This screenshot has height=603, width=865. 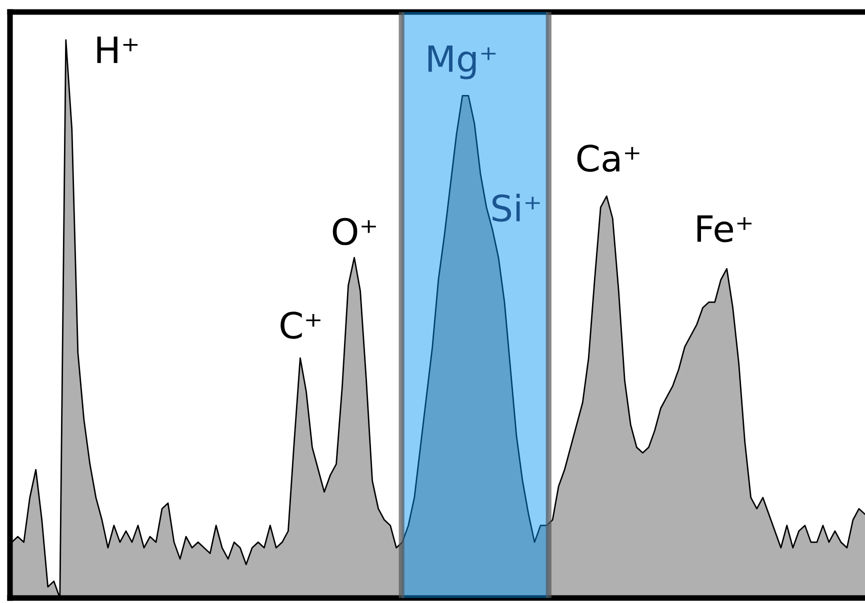 What do you see at coordinates (300, 325) in the screenshot?
I see `annotation: C⁺` at bounding box center [300, 325].